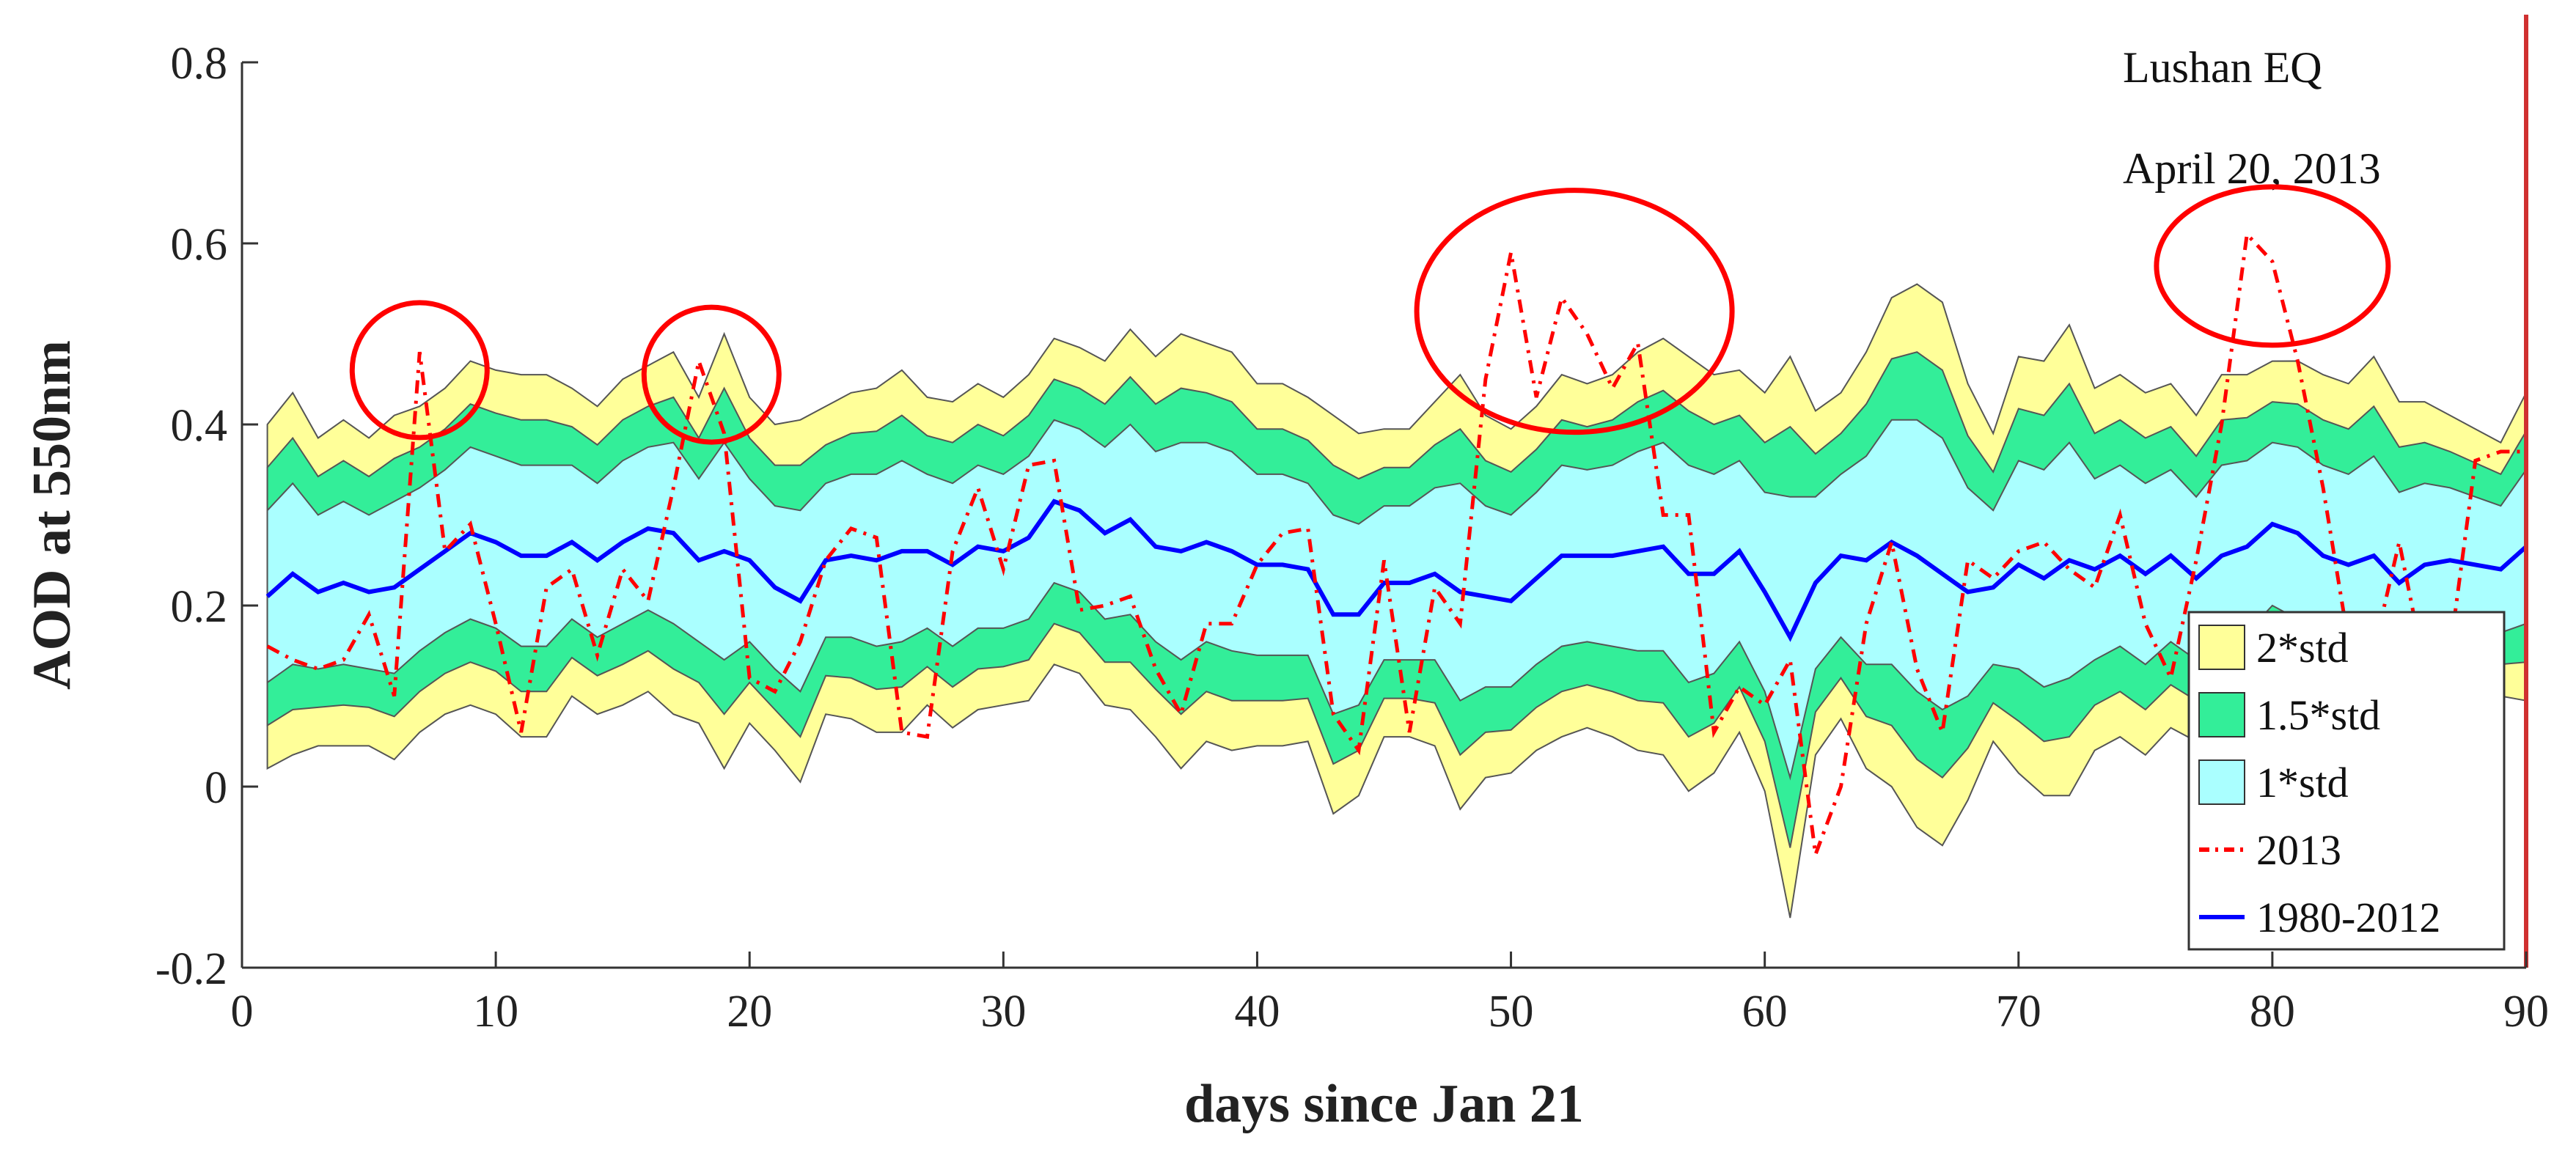 Image resolution: width=2576 pixels, height=1159 pixels. What do you see at coordinates (2348, 917) in the screenshot?
I see `legend-entry-label: 1980-2012` at bounding box center [2348, 917].